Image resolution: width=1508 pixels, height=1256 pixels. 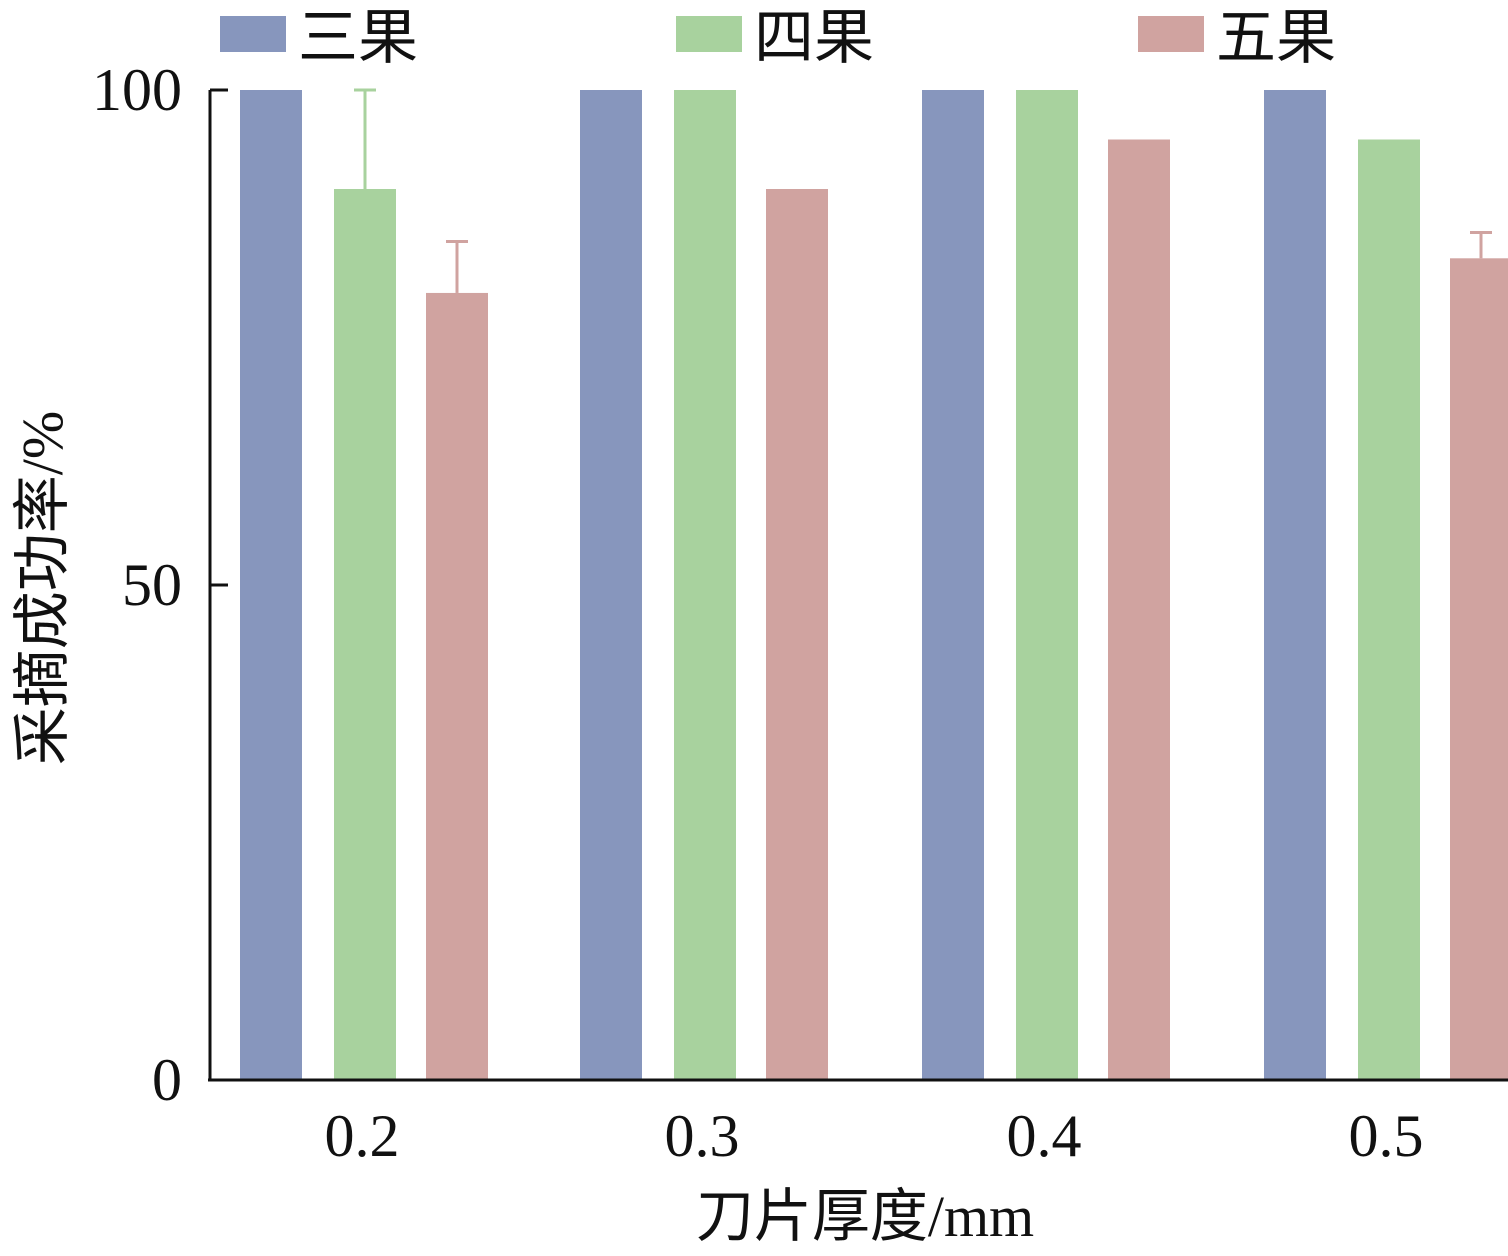 What do you see at coordinates (42, 588) in the screenshot?
I see `y-axis-title: 采摘成功率/%` at bounding box center [42, 588].